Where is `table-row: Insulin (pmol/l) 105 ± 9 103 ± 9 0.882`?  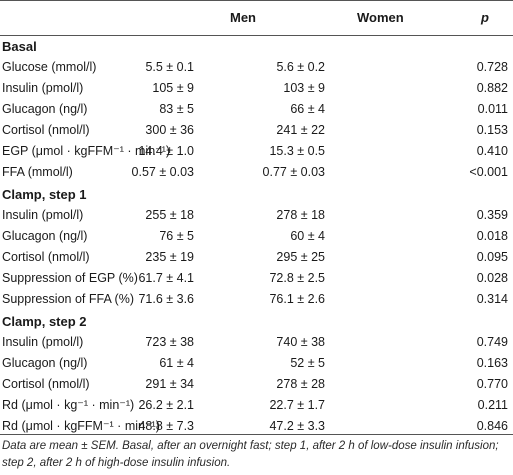
table-row: Insulin (pmol/l) 105 ± 9 103 ± 9 0.882 is located at coordinates (256, 88).